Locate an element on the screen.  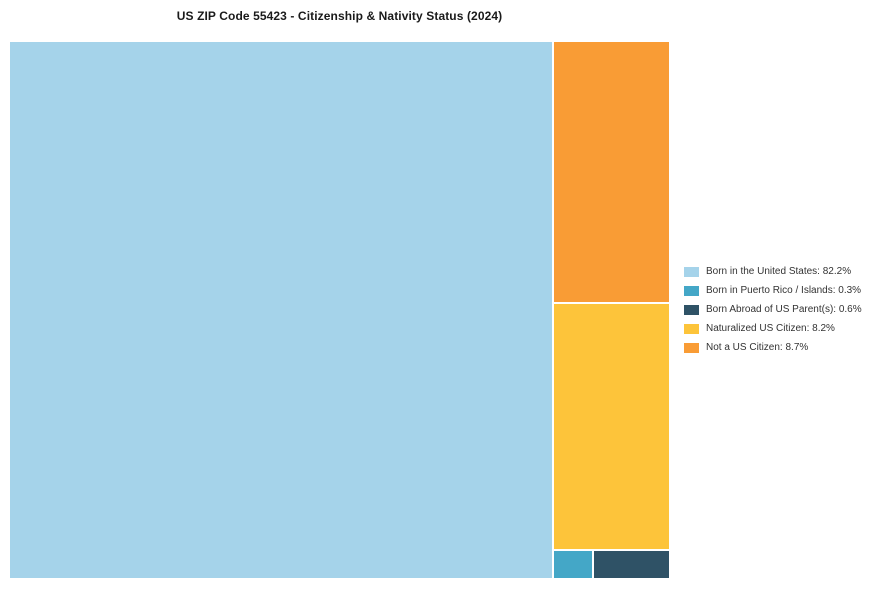
legend-item: Born Abroad of US Parent(s): 0.6% is located at coordinates (773, 309).